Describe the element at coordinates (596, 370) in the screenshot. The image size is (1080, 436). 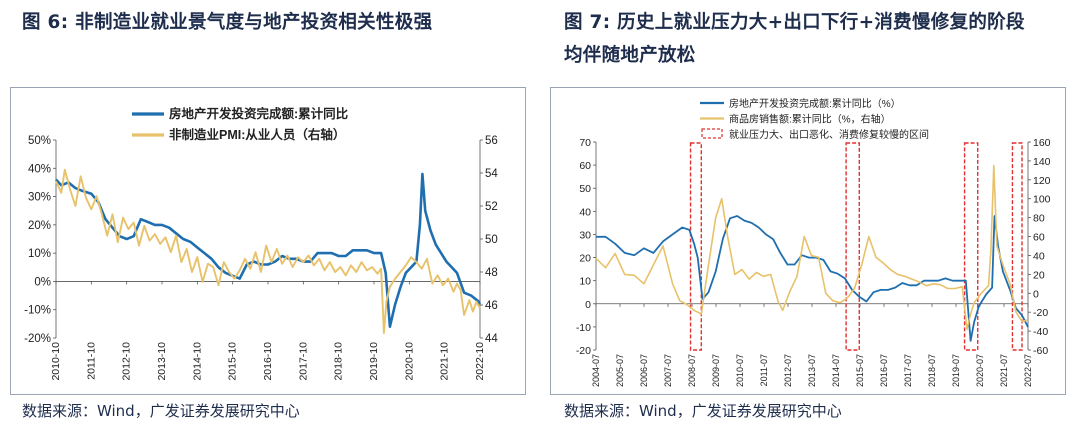
I see `x-tick-label: 2004-07` at that location.